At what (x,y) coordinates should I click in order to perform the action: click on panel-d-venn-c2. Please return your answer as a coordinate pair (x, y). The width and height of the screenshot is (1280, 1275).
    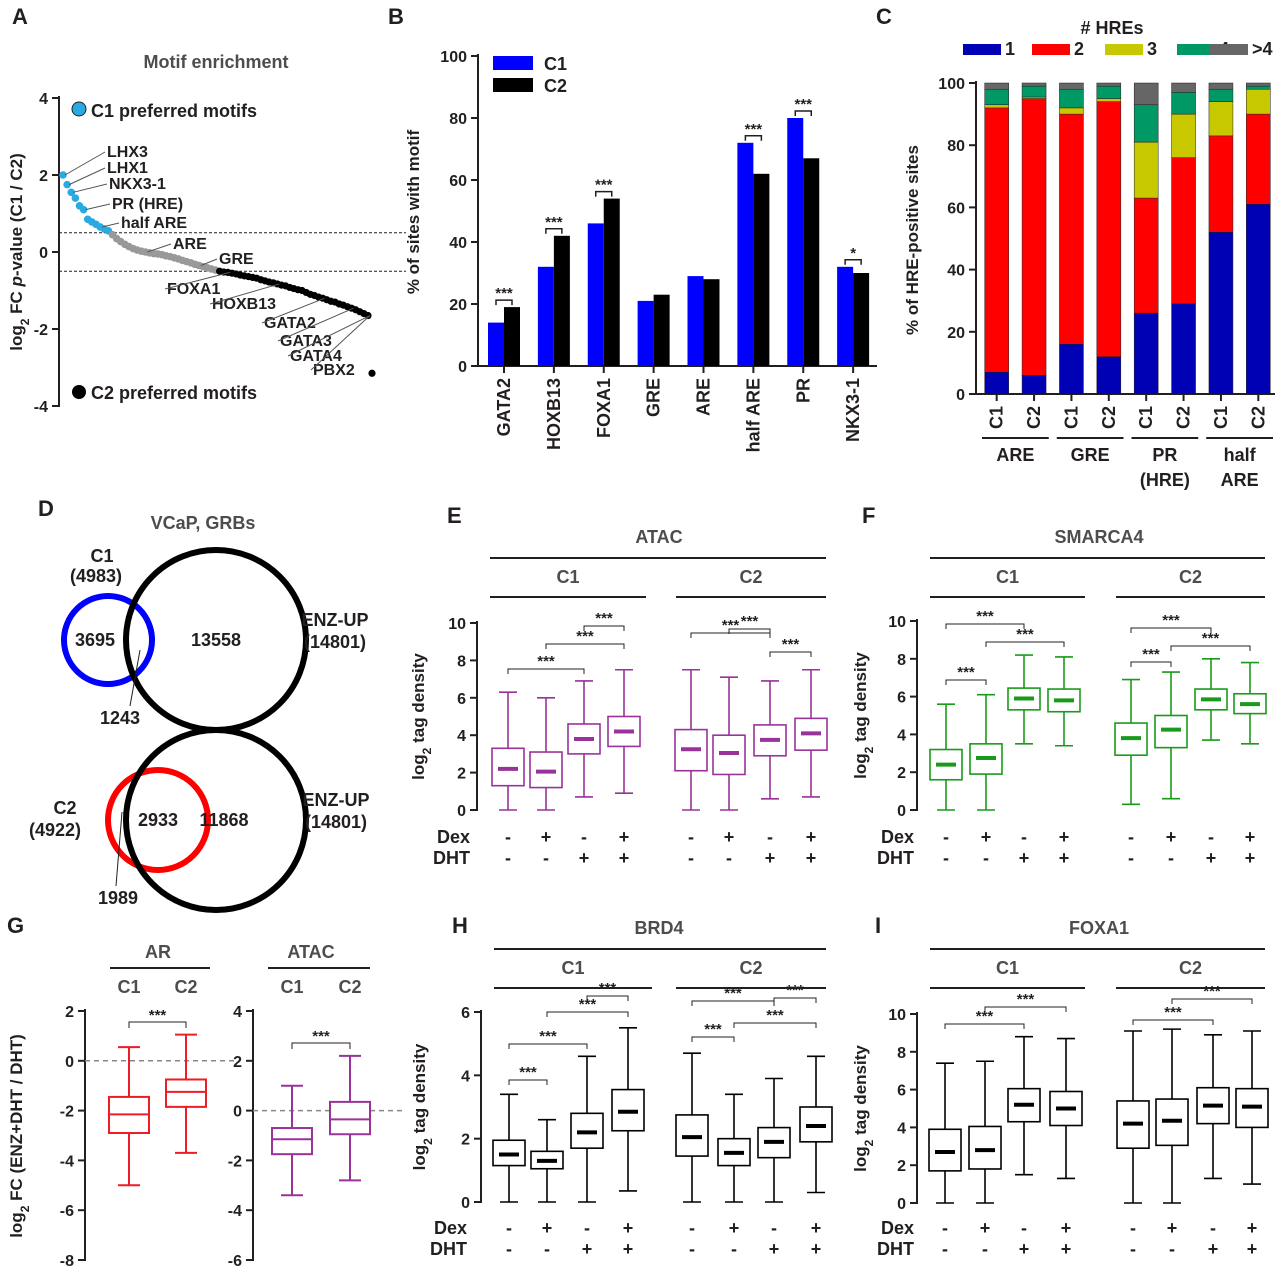
    Looking at the image, I should click on (158, 820).